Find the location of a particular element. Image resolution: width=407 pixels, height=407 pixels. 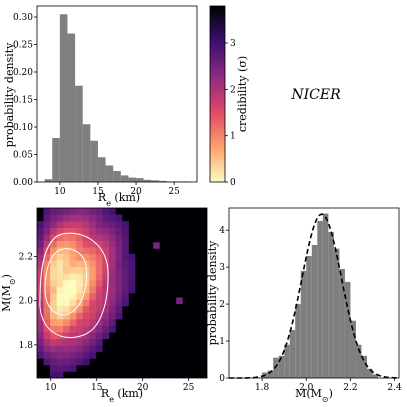

heatmap-xtick-label: 20 is located at coordinates (143, 388).